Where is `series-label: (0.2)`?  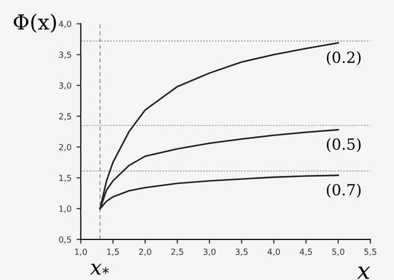
series-label: (0.2) is located at coordinates (343, 58).